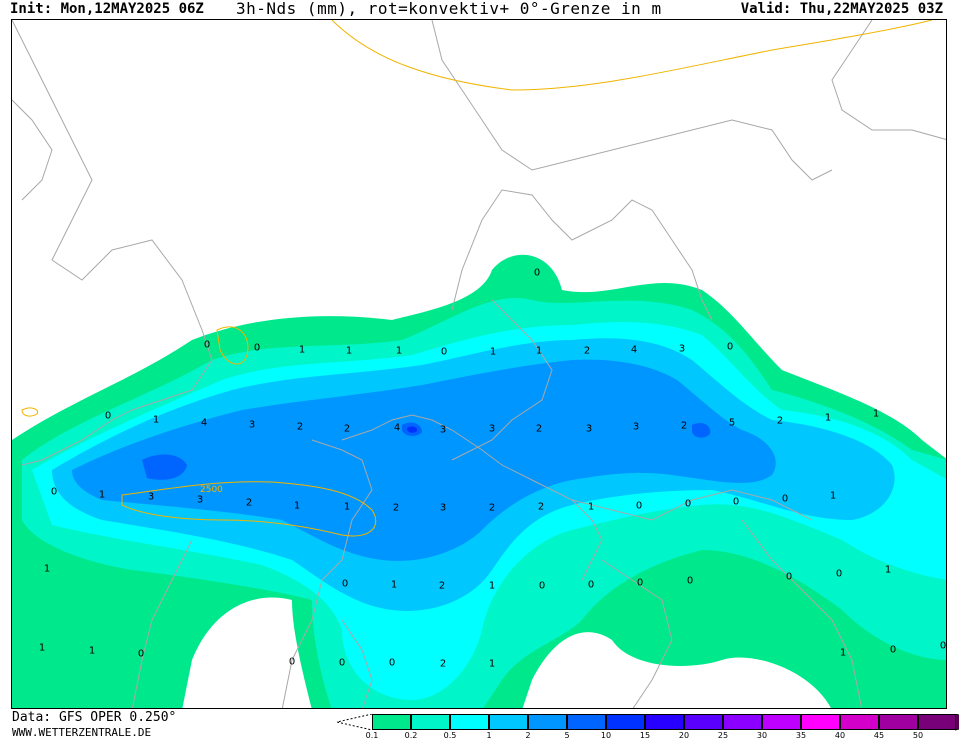 This screenshot has height=741, width=959. Describe the element at coordinates (918, 735) in the screenshot. I see `legend-label: 50` at that location.